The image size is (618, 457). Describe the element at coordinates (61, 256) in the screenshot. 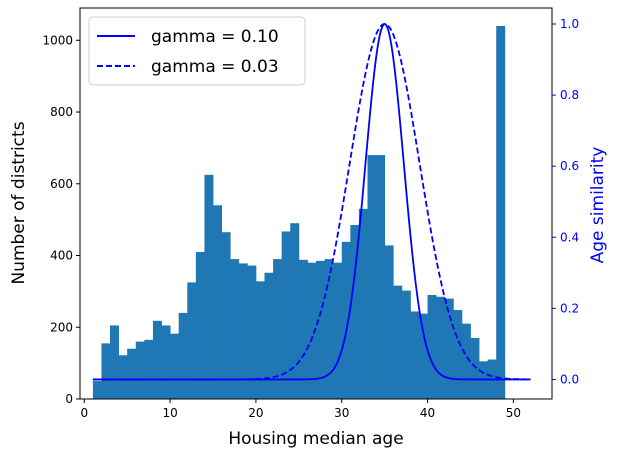

I see `y-tick-label: 400` at that location.